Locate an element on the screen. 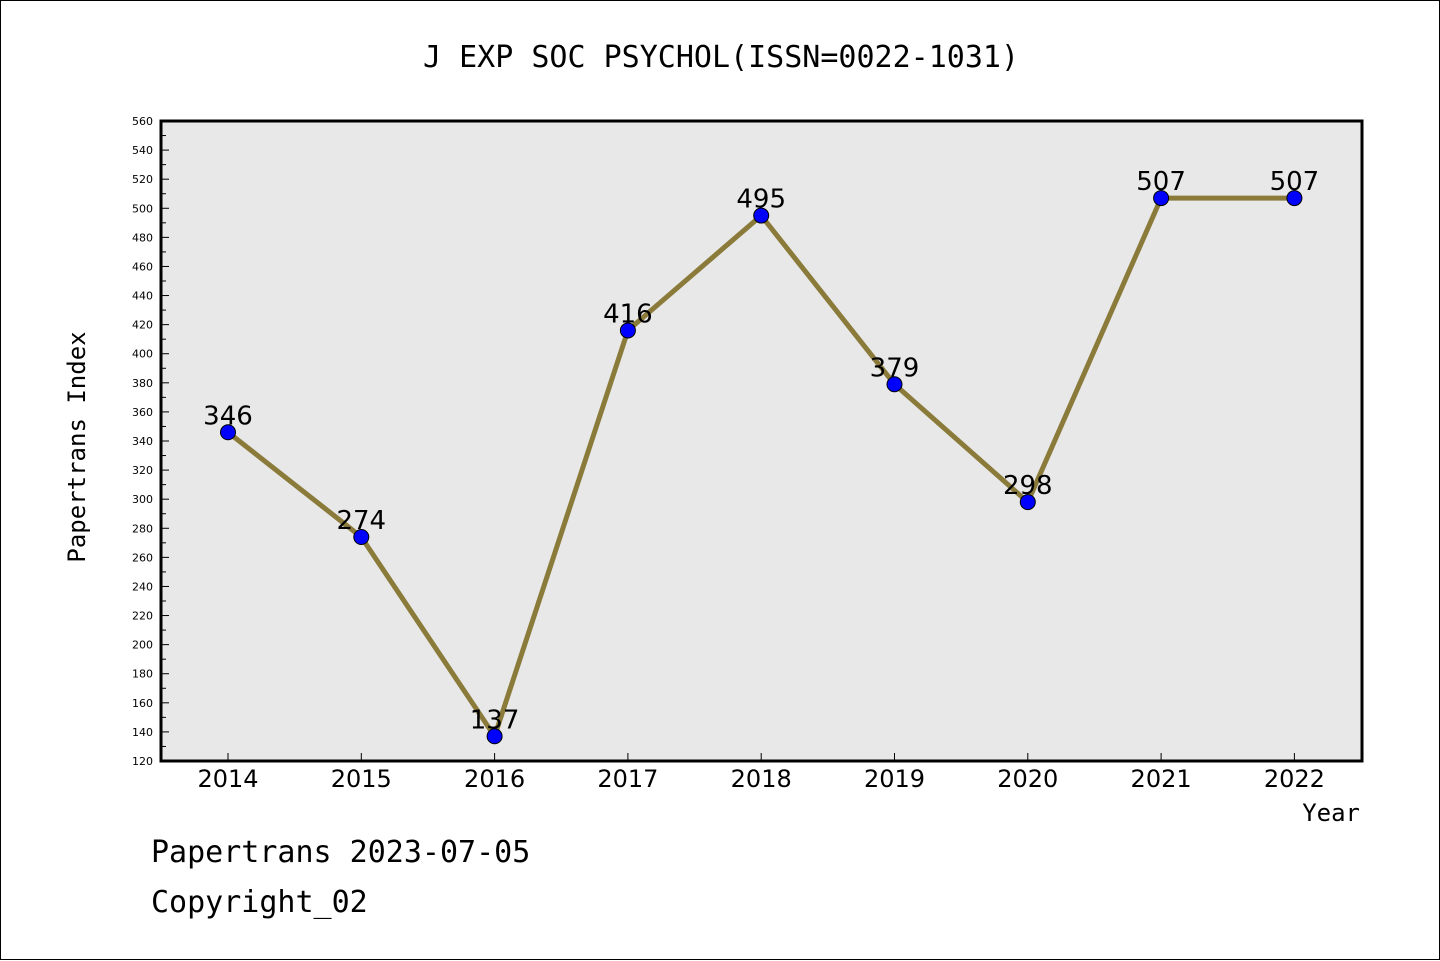 This screenshot has height=961, width=1440. x-axis: 2014 2015 2016 2017 2018 2019 2020 2021 2022 is located at coordinates (761, 773).